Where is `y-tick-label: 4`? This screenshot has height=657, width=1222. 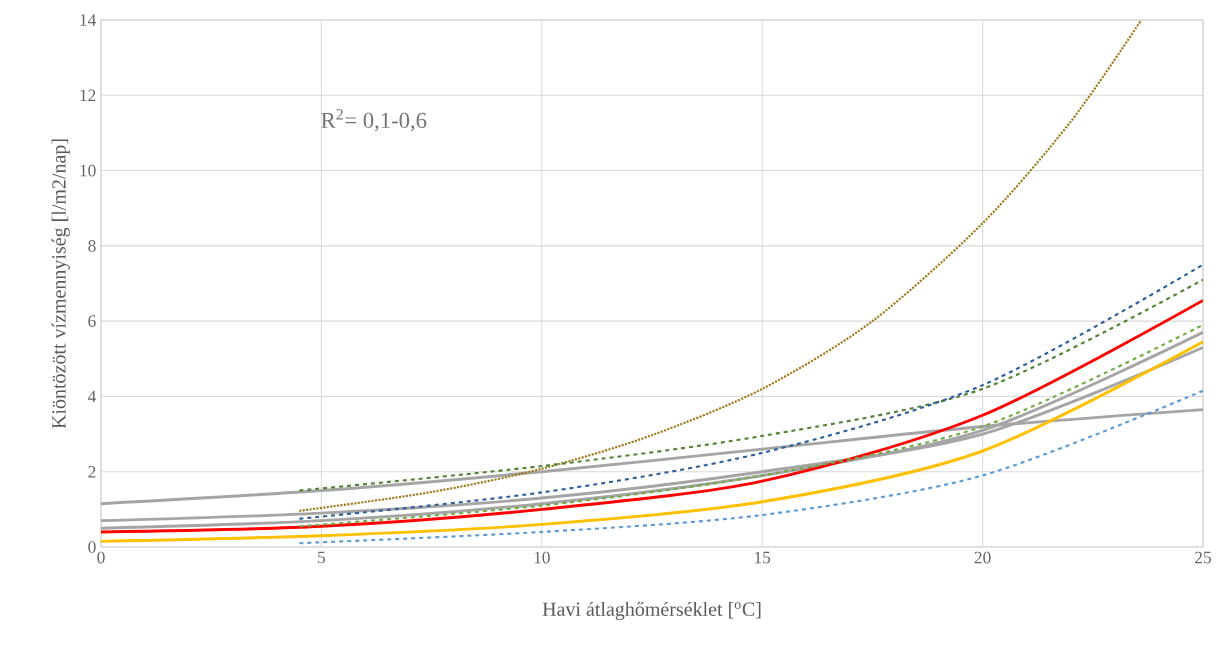 y-tick-label: 4 is located at coordinates (92, 396).